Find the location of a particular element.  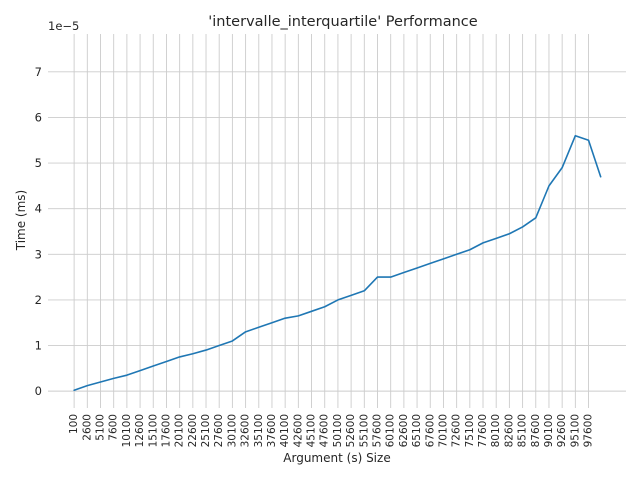

y-tick-labels: 0 1 2 3 4 5 6 7 is located at coordinates (38, 231).